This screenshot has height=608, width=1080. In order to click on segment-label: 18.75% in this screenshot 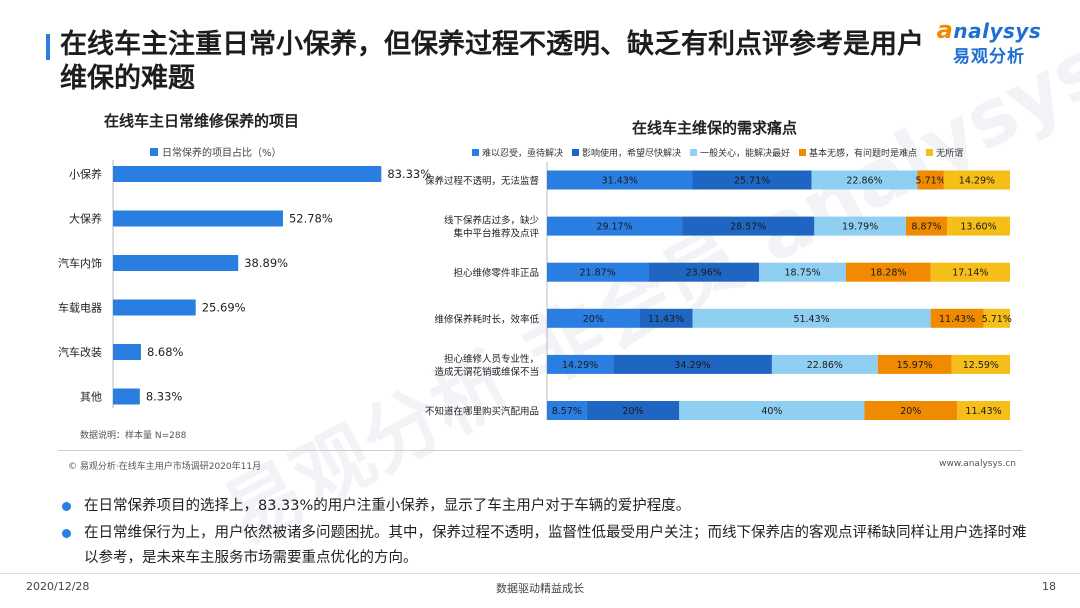, I will do `click(802, 273)`.